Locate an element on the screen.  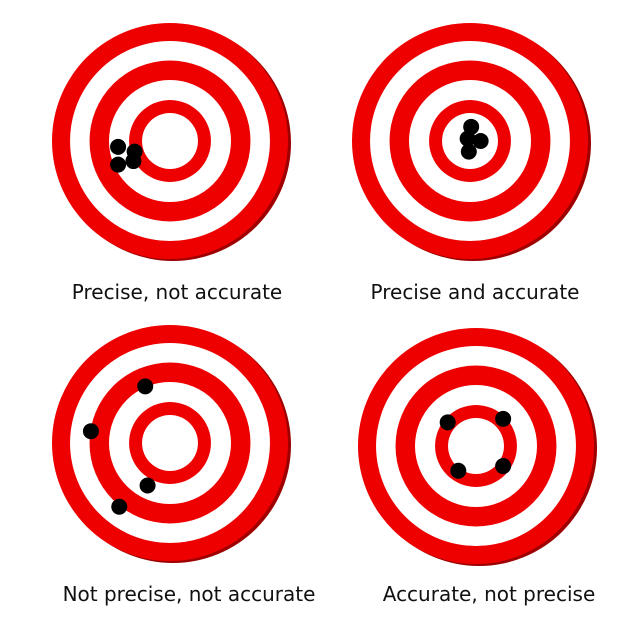
caption-not-precise-not-accurate: Not precise, not accurate is located at coordinates (189, 594).